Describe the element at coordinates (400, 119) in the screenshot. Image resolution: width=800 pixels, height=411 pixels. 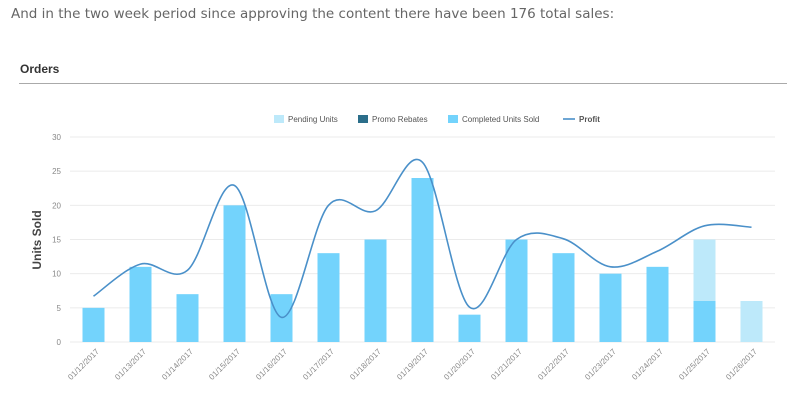
I see `legend-label: Promo Rebates` at that location.